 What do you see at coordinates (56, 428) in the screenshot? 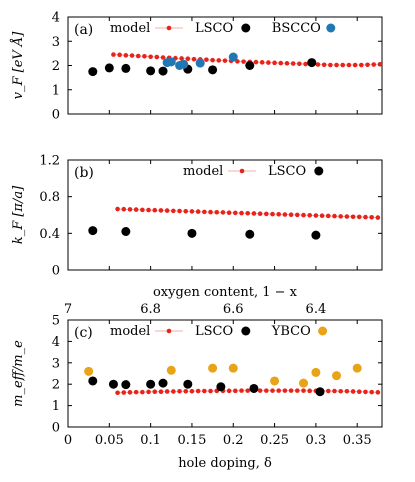
I see `y-tick-label: 0` at bounding box center [56, 428].